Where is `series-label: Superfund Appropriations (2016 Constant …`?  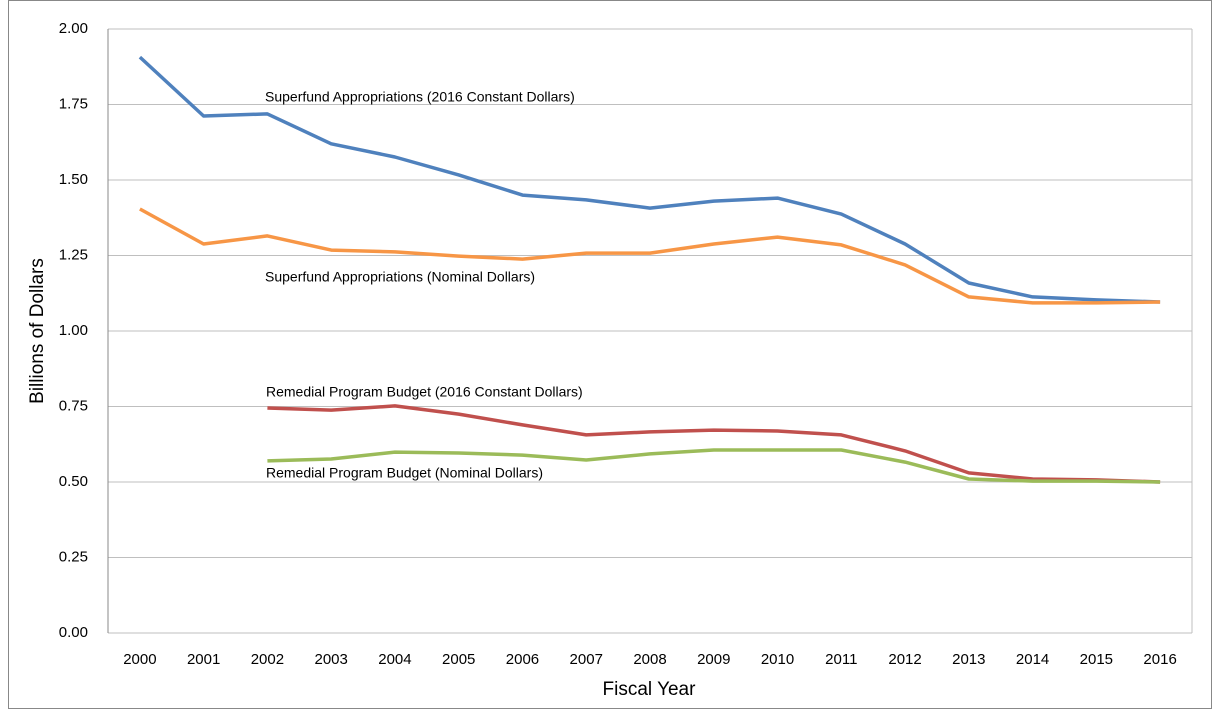
series-label: Superfund Appropriations (2016 Constant … is located at coordinates (420, 97).